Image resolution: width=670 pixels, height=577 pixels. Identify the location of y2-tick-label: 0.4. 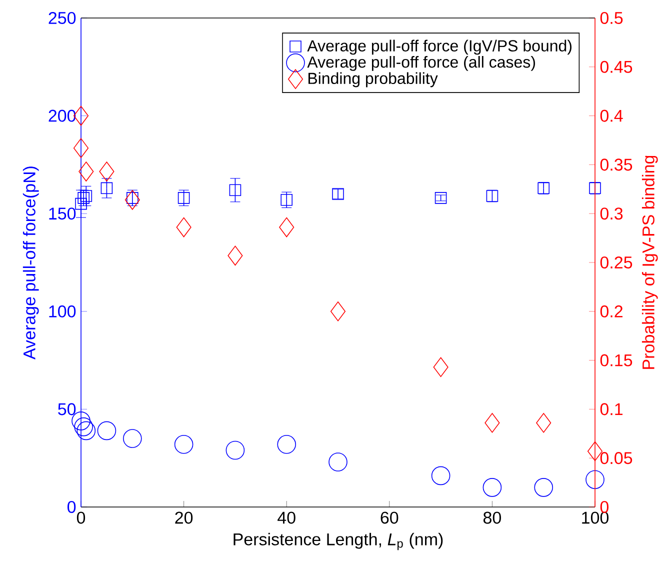
(611, 116).